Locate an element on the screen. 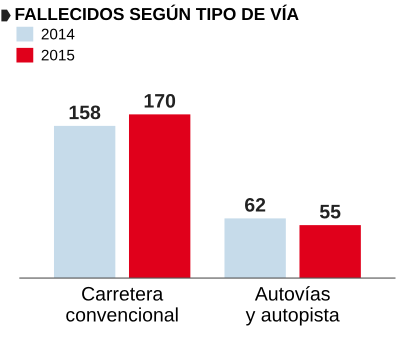 The width and height of the screenshot is (414, 345). chart-title: FALLECIDOS SEGÚN TIPO DE VÍA is located at coordinates (157, 12).